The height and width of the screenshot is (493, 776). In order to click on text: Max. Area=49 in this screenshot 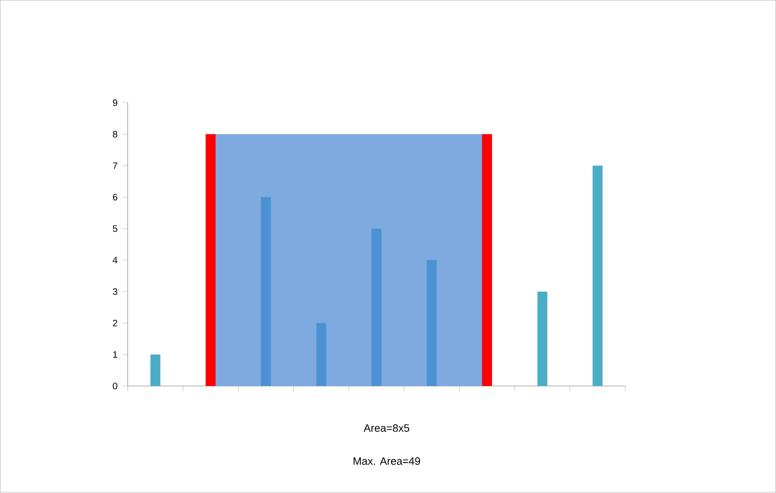, I will do `click(387, 461)`.